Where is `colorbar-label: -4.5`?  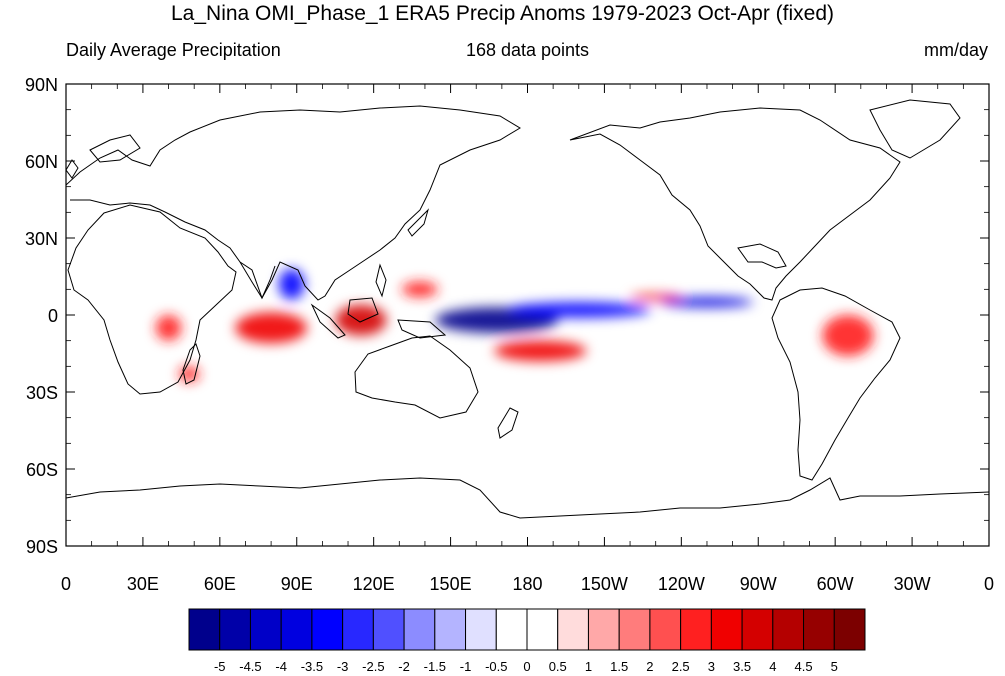
colorbar-label: -4.5 is located at coordinates (250, 666).